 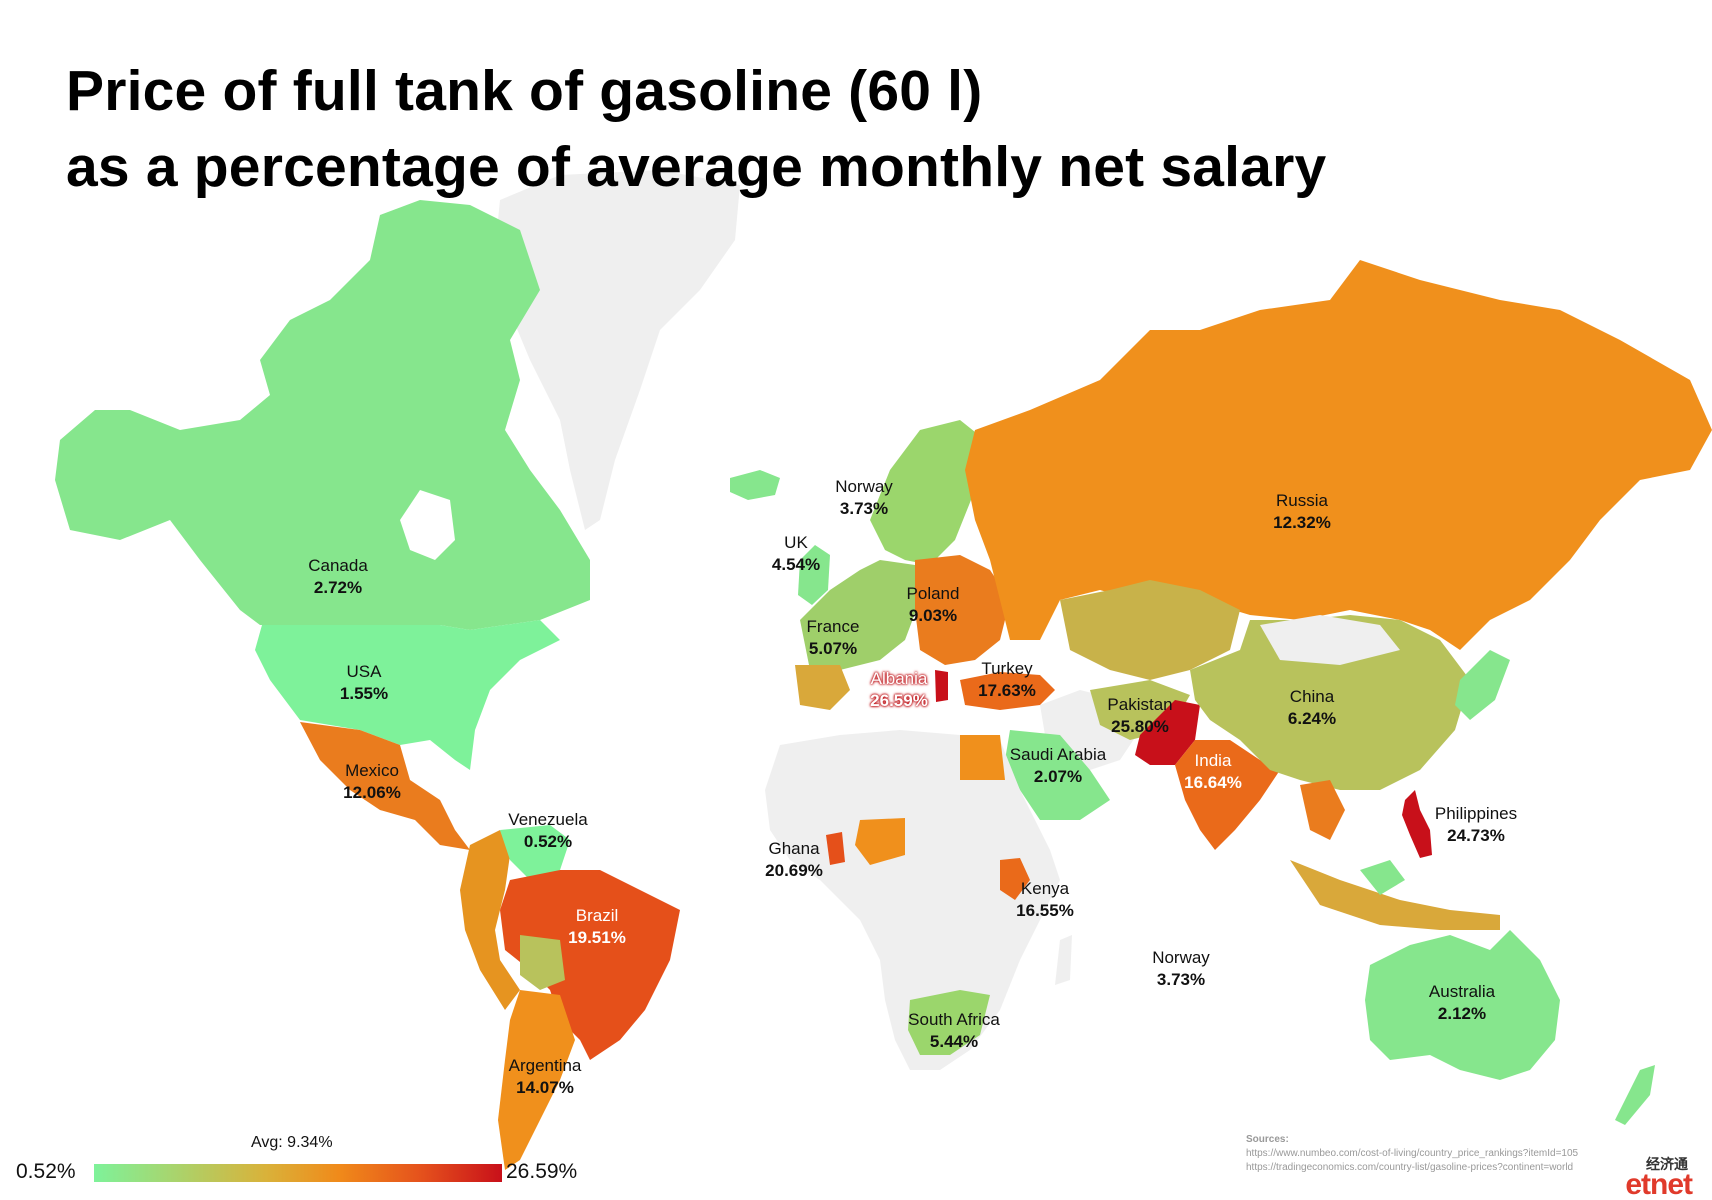 I want to click on logo-chinese: 经济通, so click(x=1667, y=1164).